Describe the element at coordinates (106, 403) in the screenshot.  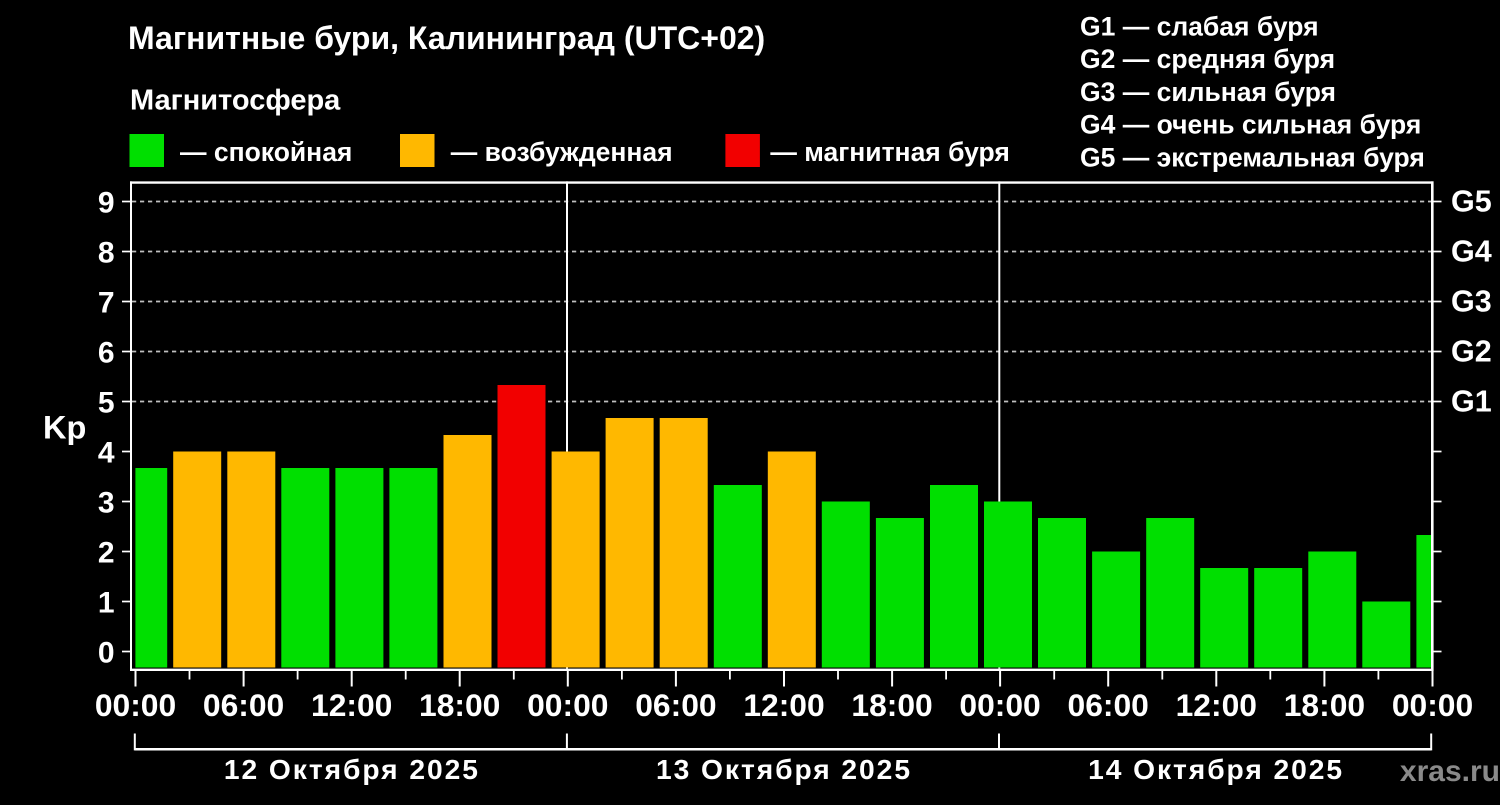
I see `svg-text: 5` at that location.